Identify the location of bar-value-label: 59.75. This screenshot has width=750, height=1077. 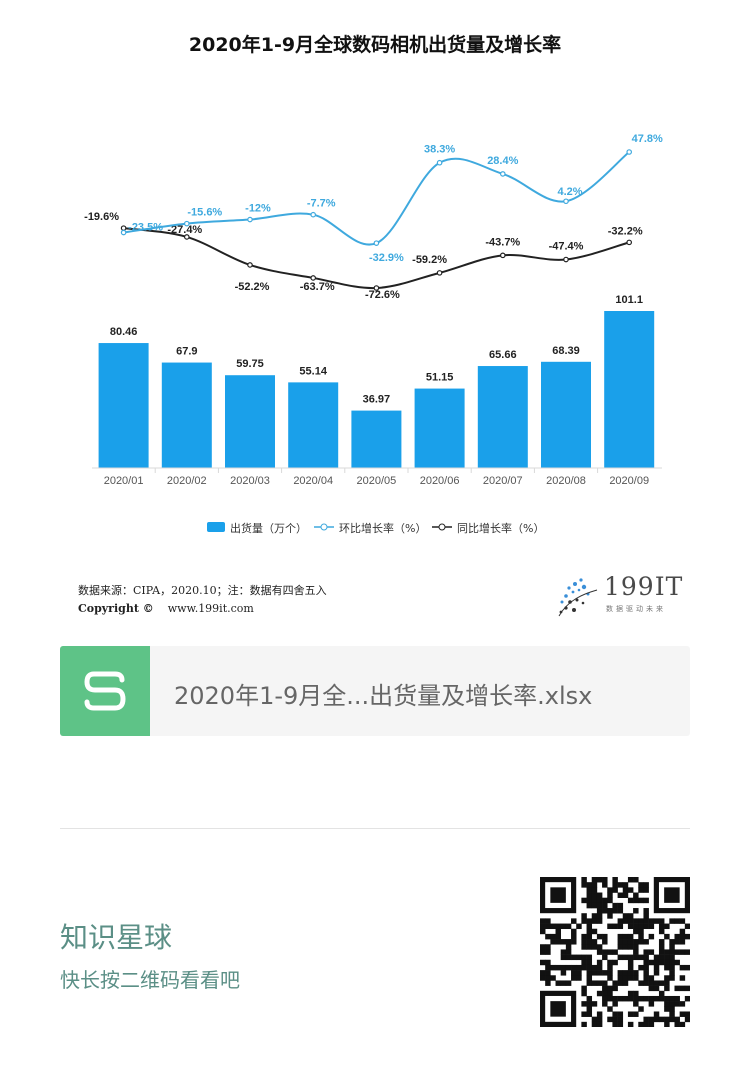
(250, 364).